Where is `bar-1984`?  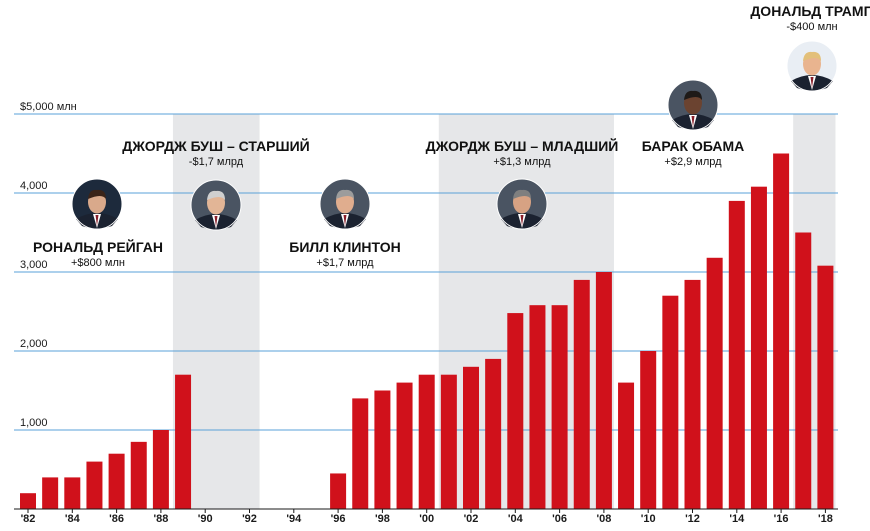
bar-1984 is located at coordinates (72, 493).